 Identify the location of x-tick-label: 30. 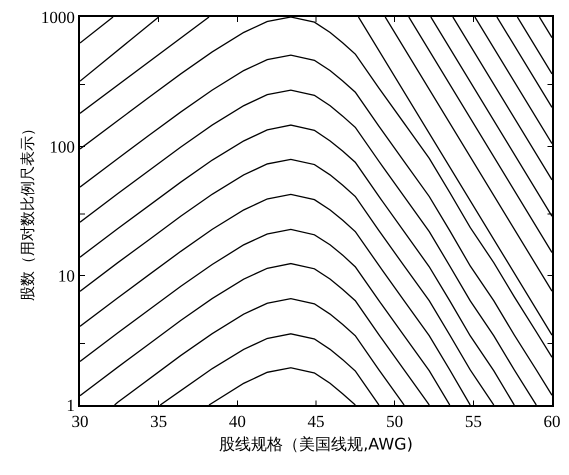
(80, 422).